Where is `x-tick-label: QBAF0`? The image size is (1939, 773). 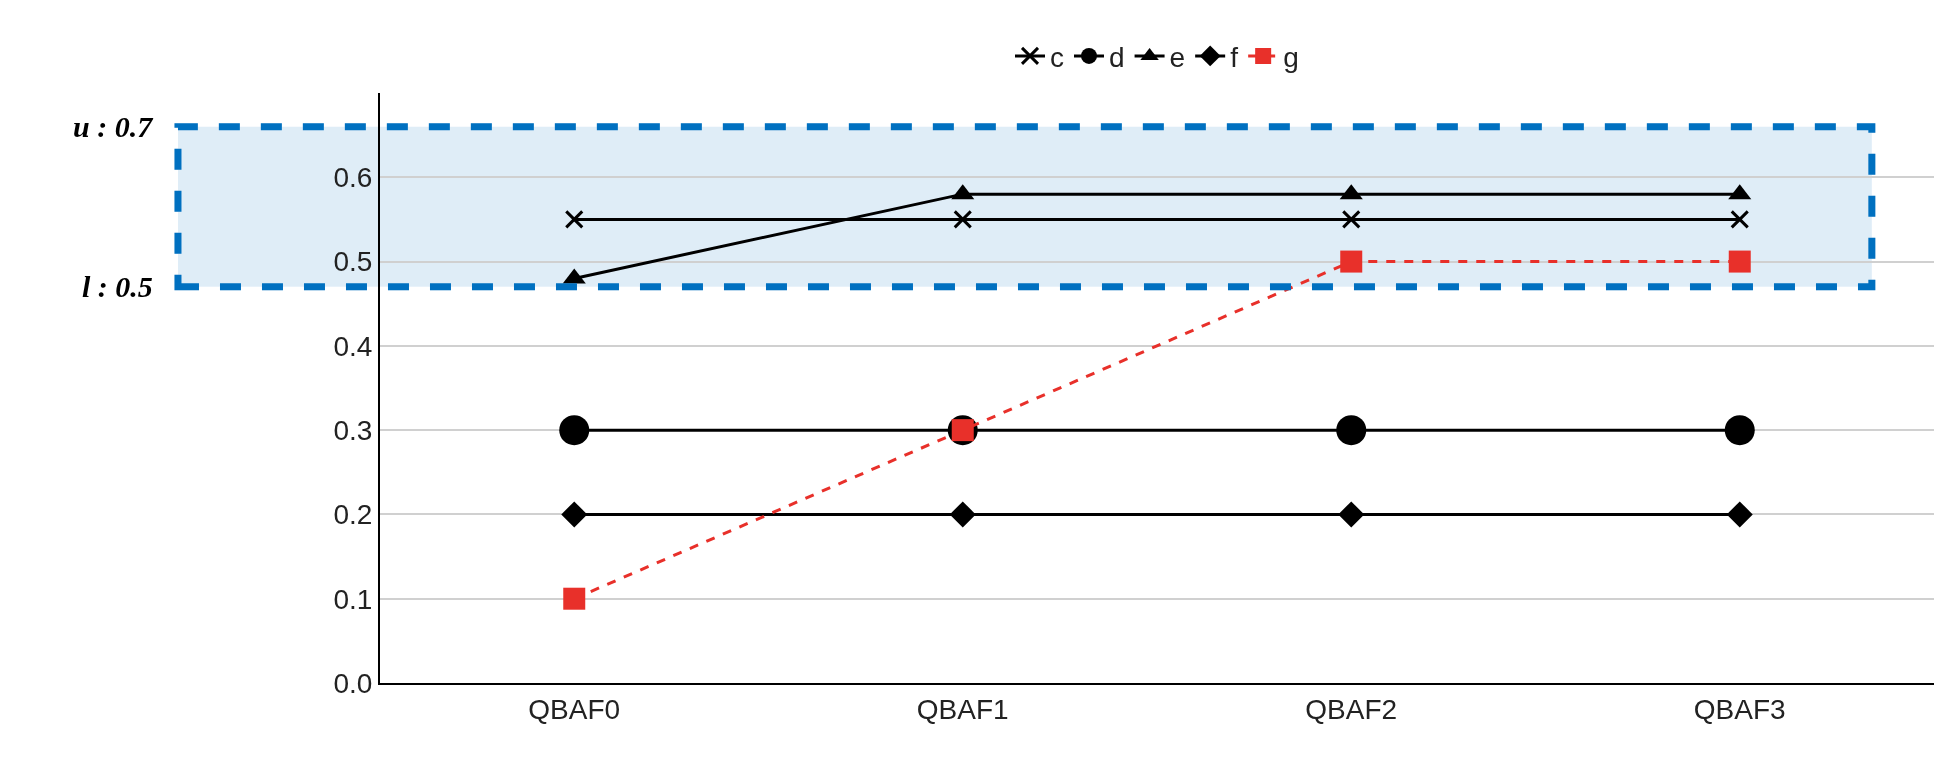
x-tick-label: QBAF0 is located at coordinates (574, 709).